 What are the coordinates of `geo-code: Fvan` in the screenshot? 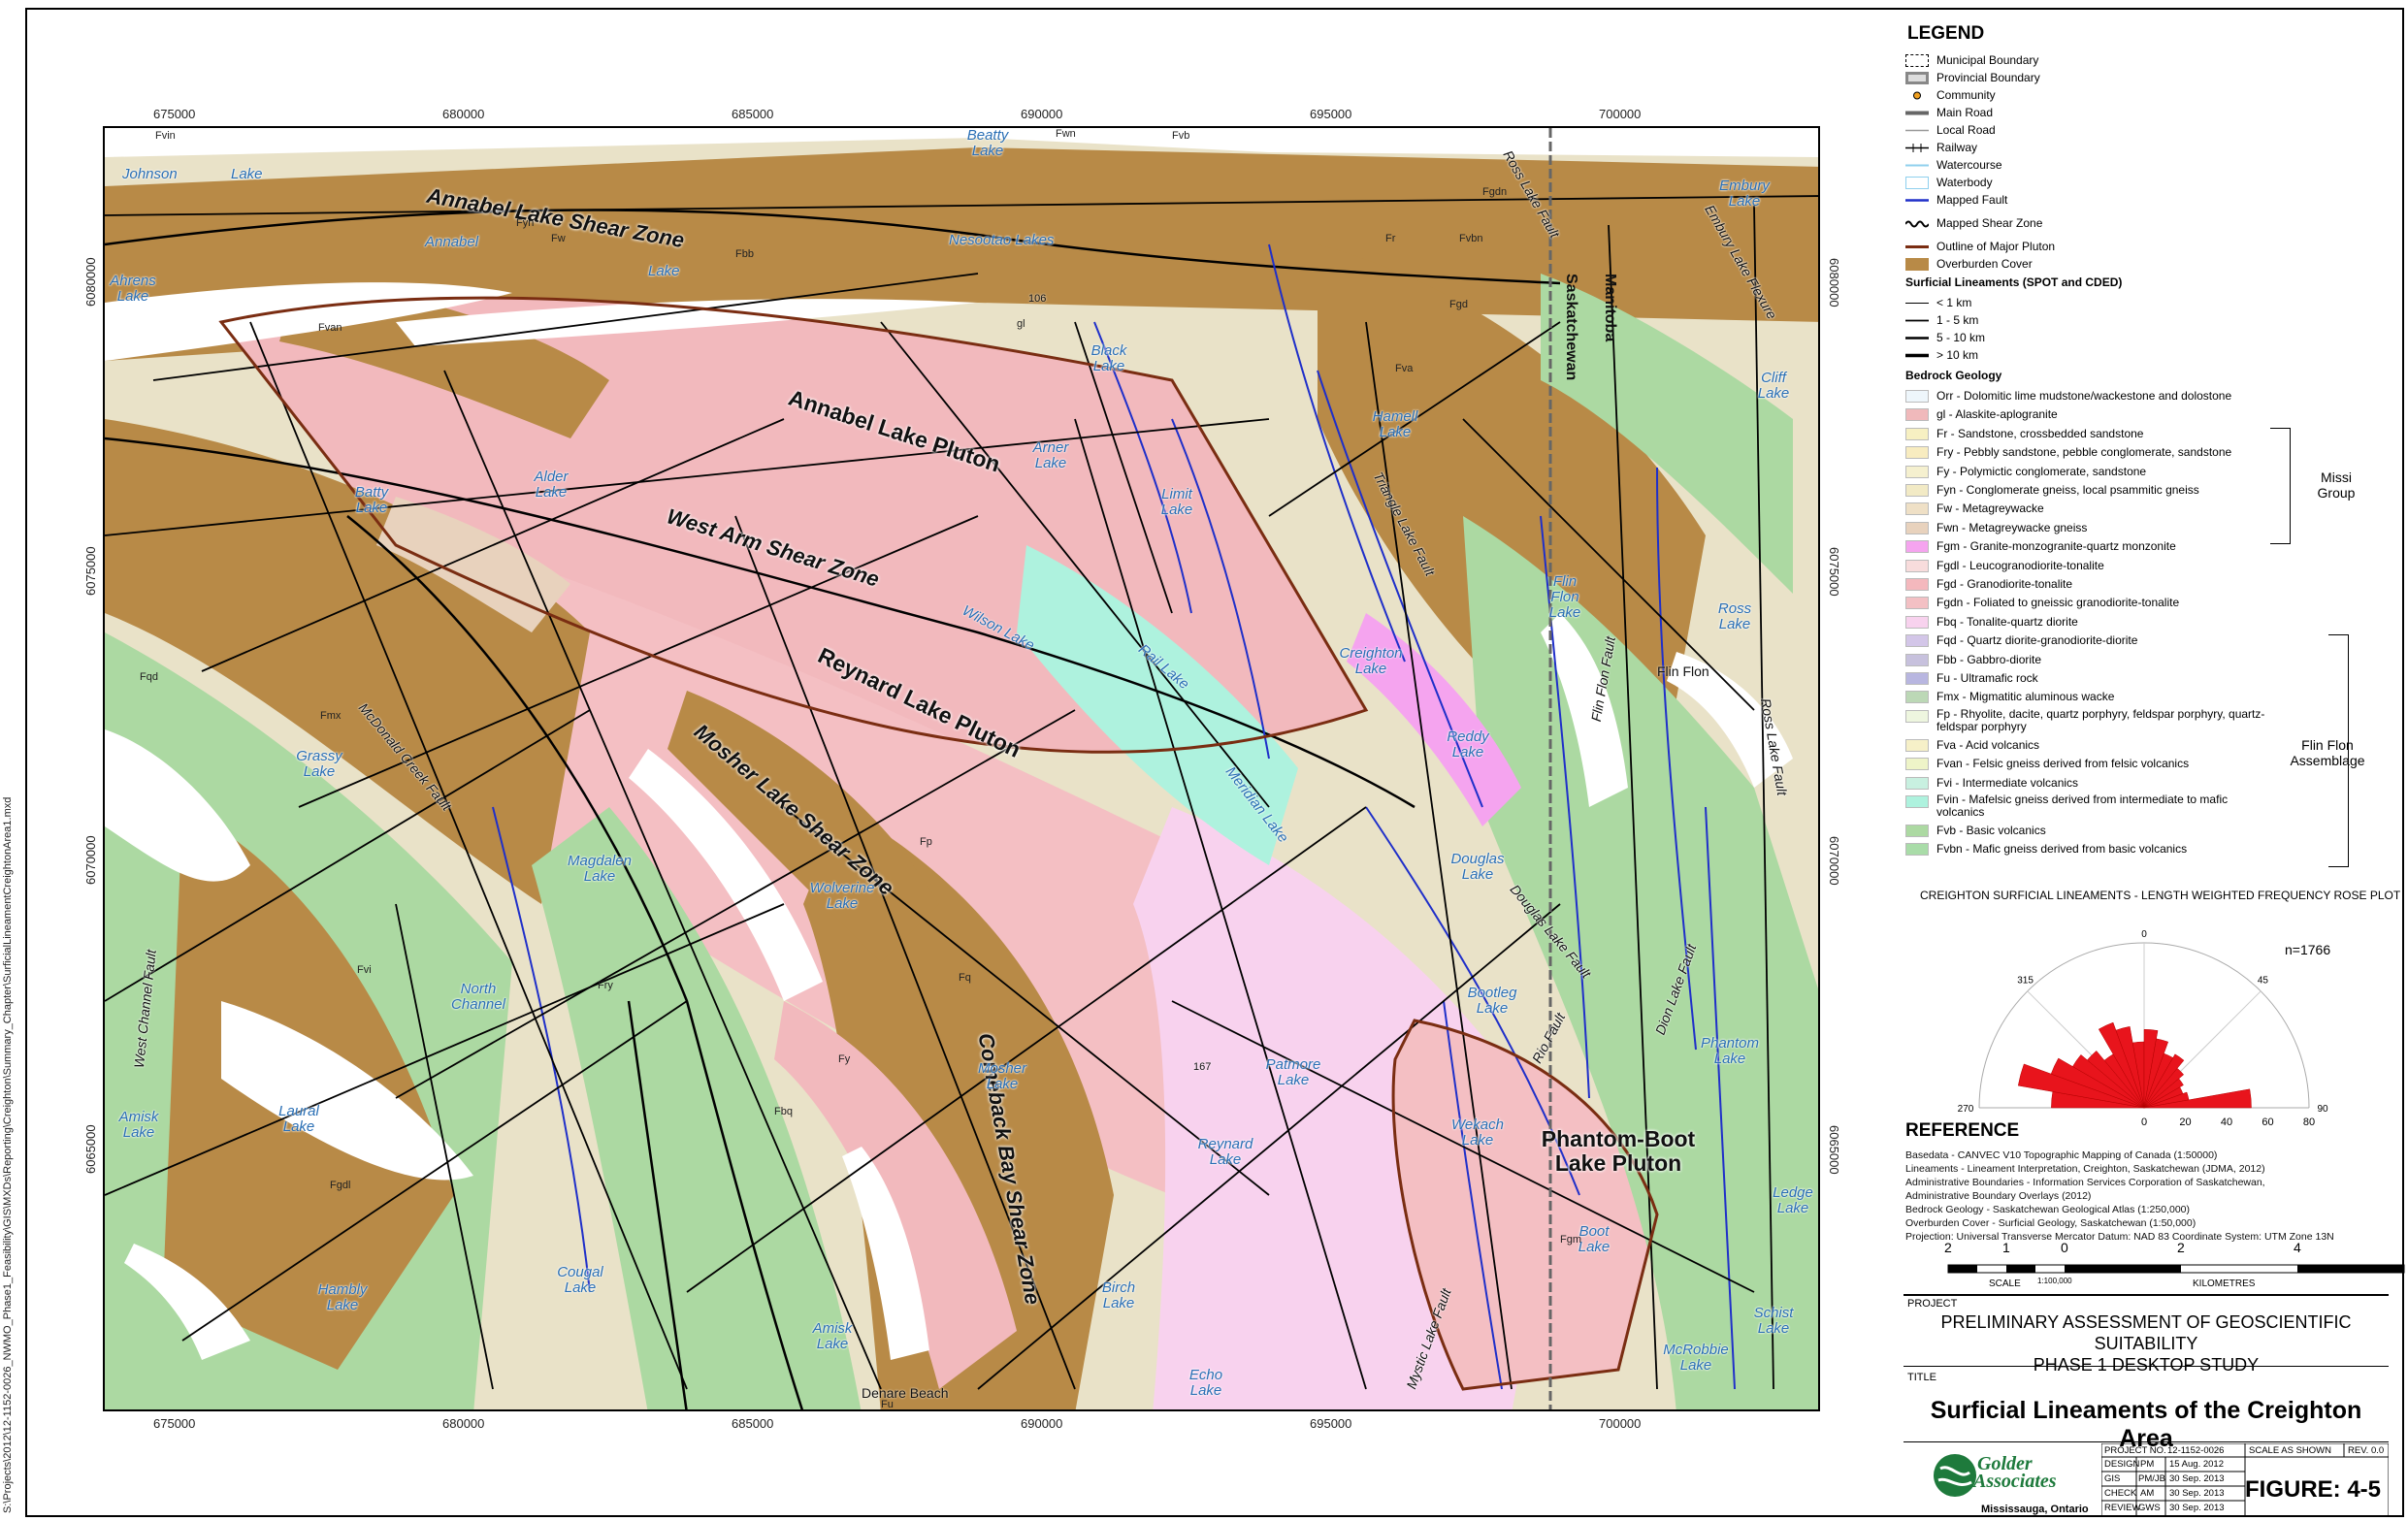 It's located at (330, 328).